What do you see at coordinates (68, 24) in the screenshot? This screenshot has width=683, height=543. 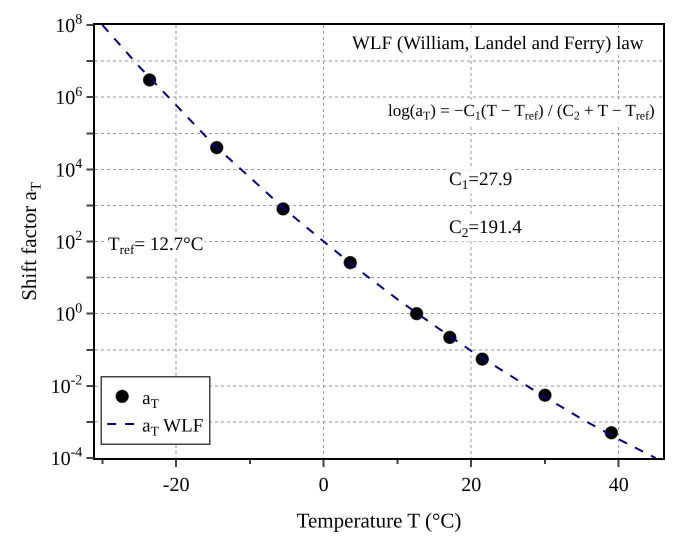 I see `y-tick-label: 10$^{8}$` at bounding box center [68, 24].